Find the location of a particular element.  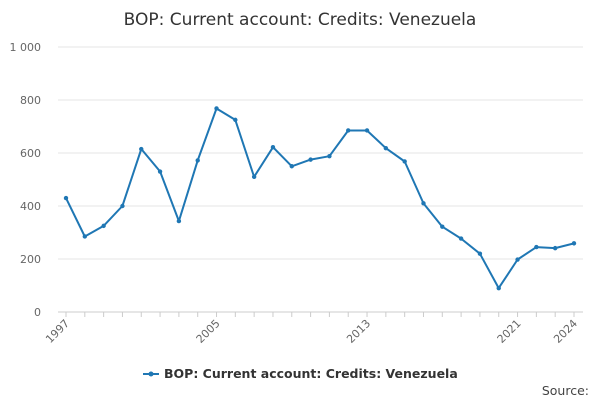

x-tick-label: 1997 is located at coordinates (57, 331).